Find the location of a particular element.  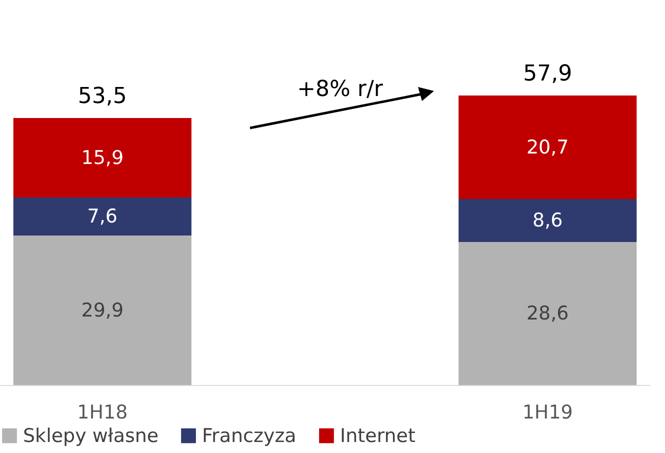

data-label: 8,6 is located at coordinates (547, 221).